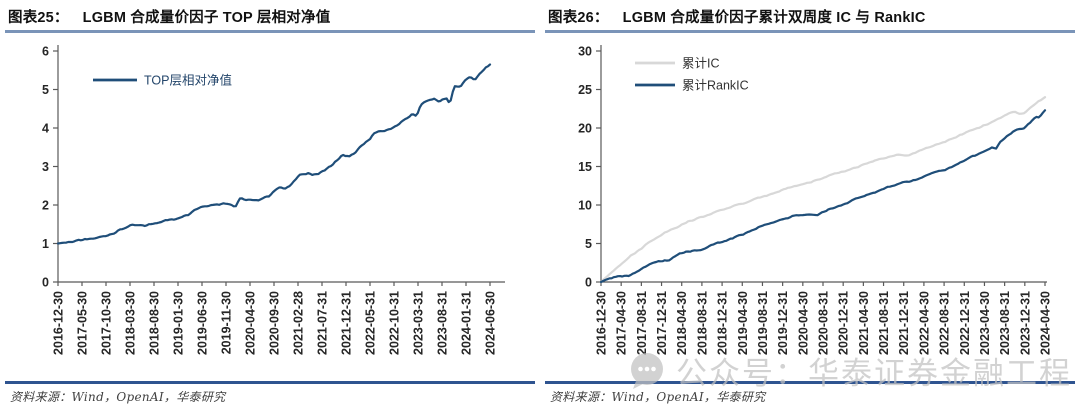  What do you see at coordinates (585, 52) in the screenshot?
I see `y-tick-label: 30` at bounding box center [585, 52].